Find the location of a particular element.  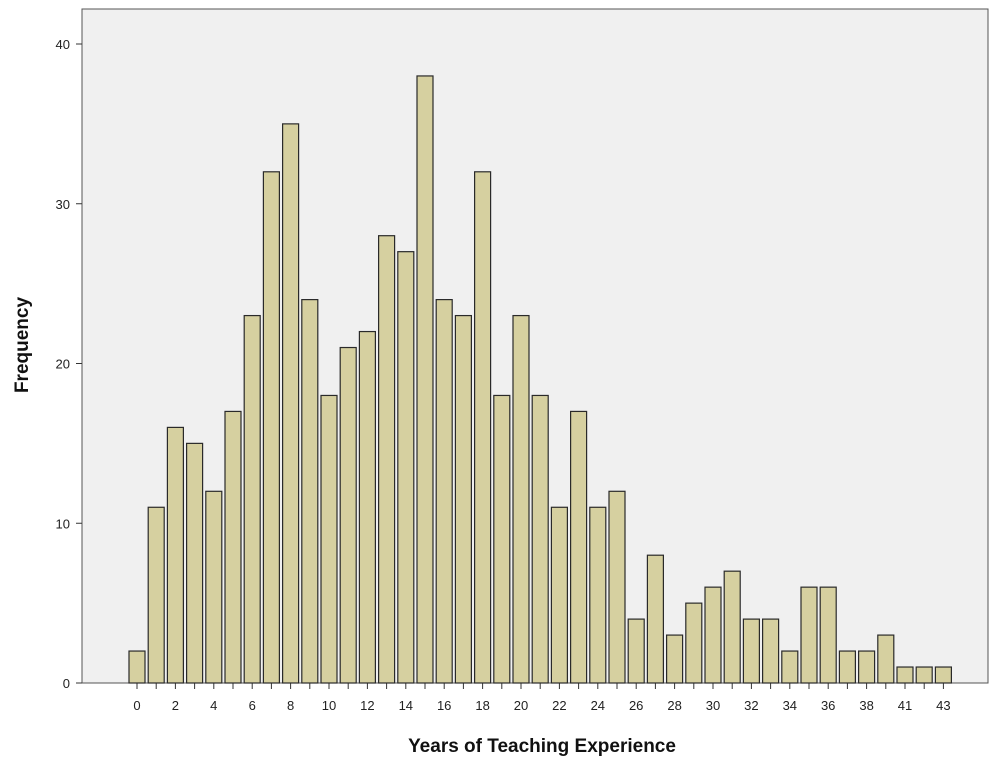

x-axis: 0 2 4 6 8 10 12 14 16 18 20 22 24 26 28 30 32 34 36 38 41 43 is located at coordinates (542, 698).